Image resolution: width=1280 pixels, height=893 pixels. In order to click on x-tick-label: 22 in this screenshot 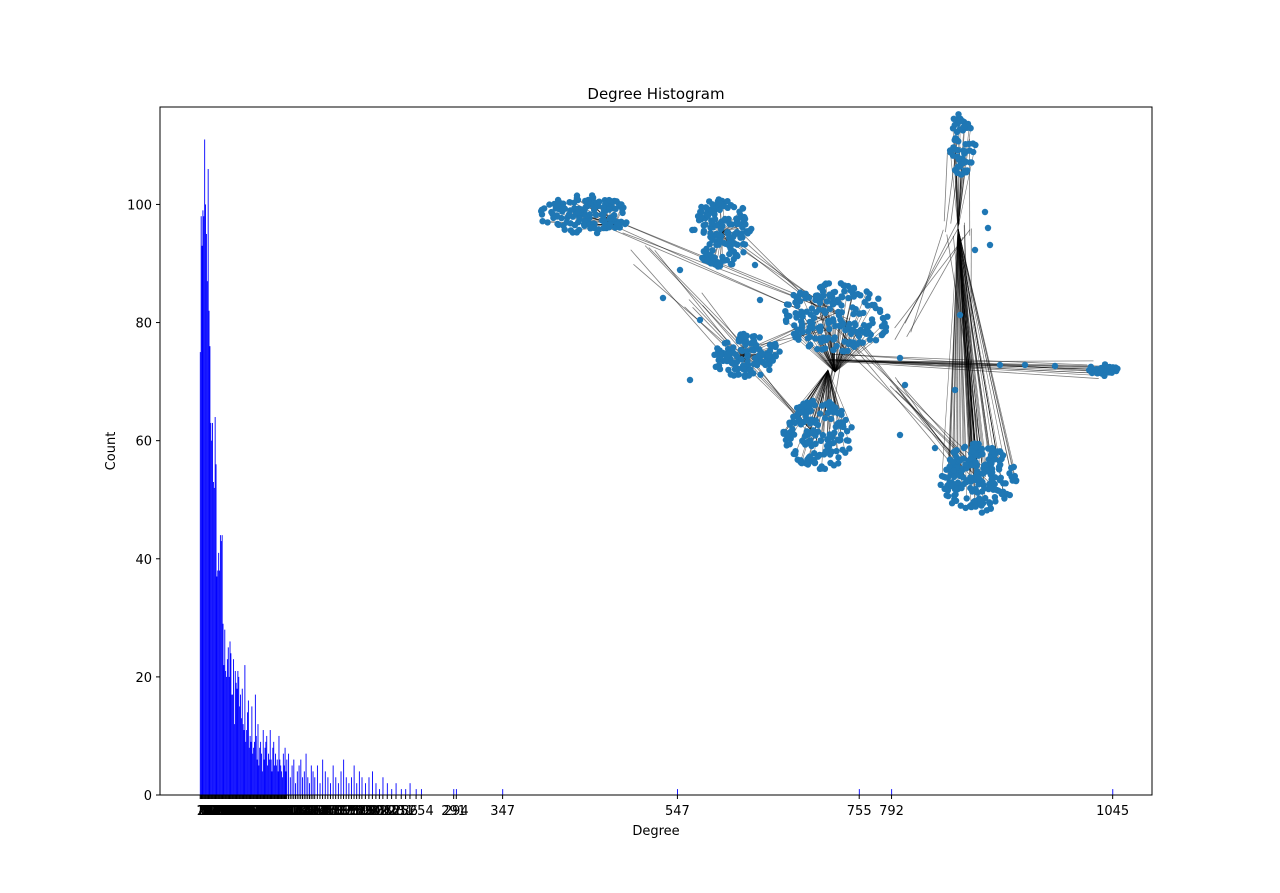, I will do `click(218, 811)`.